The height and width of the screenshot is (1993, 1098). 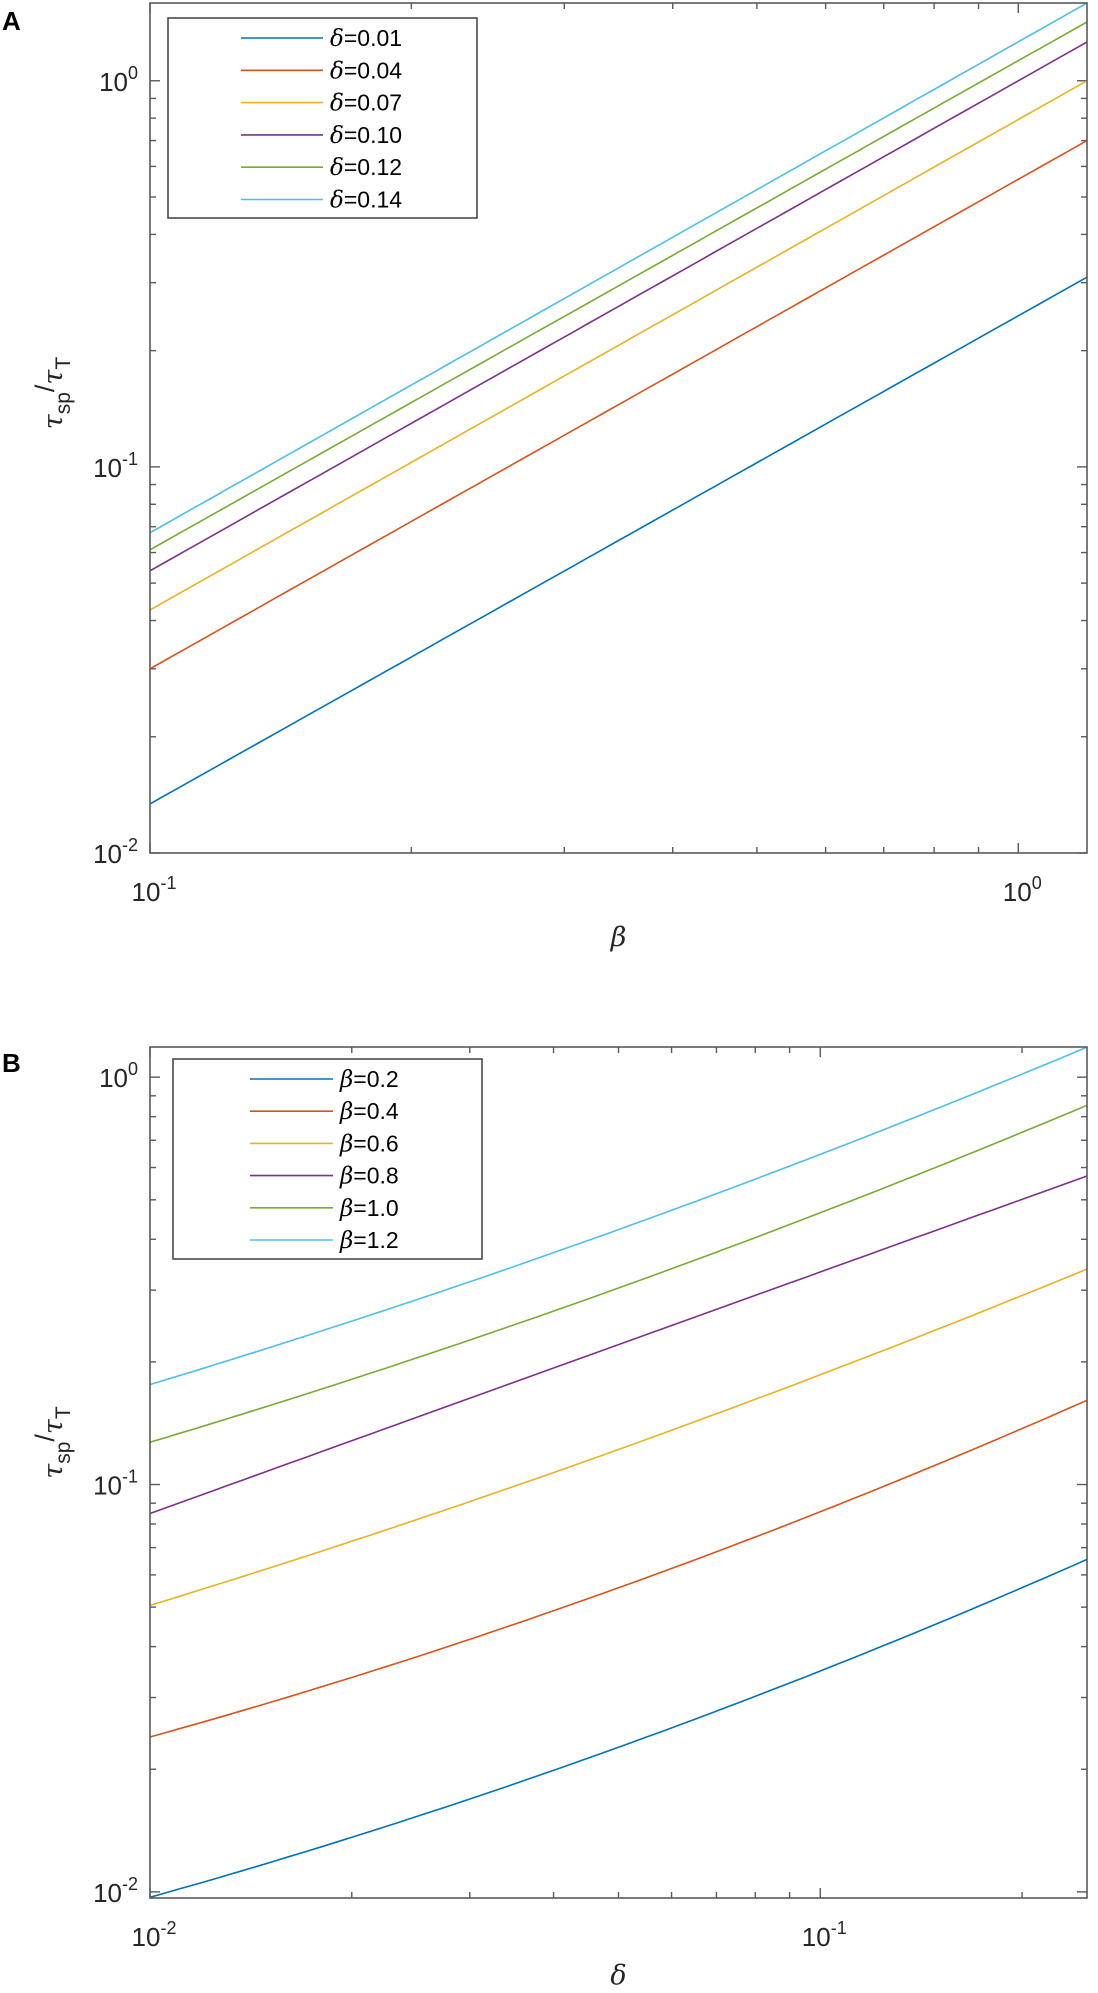 What do you see at coordinates (375, 1208) in the screenshot?
I see `legend-value: =1.0` at bounding box center [375, 1208].